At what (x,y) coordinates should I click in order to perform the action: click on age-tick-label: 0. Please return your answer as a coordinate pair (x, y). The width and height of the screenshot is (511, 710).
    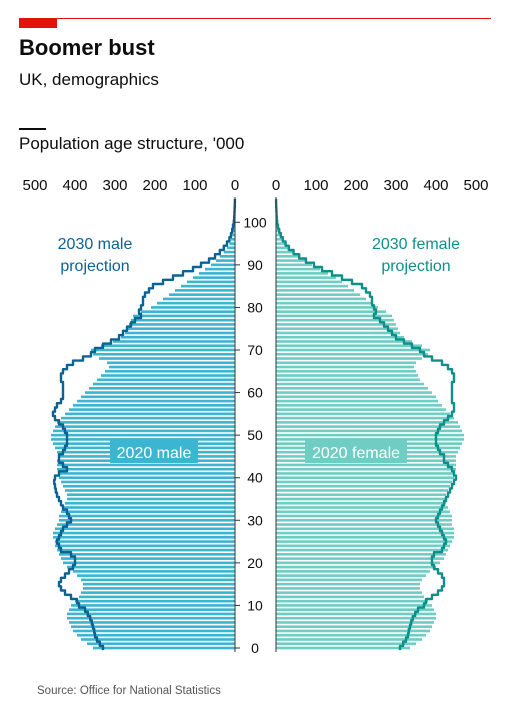
    Looking at the image, I should click on (255, 648).